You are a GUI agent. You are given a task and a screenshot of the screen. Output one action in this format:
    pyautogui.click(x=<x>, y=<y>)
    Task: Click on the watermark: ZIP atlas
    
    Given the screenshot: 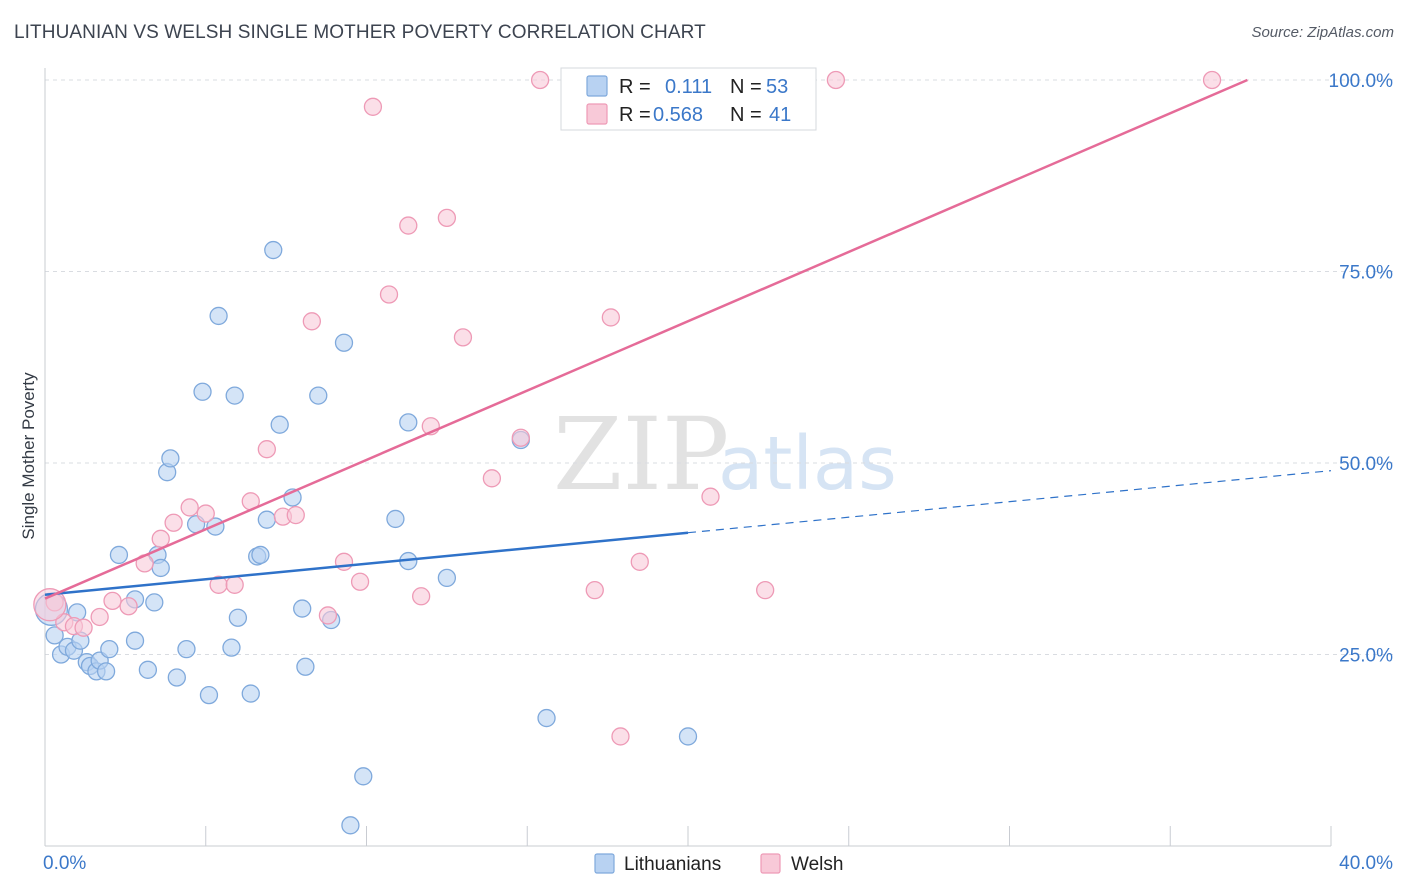 What is the action you would take?
    pyautogui.click(x=725, y=454)
    